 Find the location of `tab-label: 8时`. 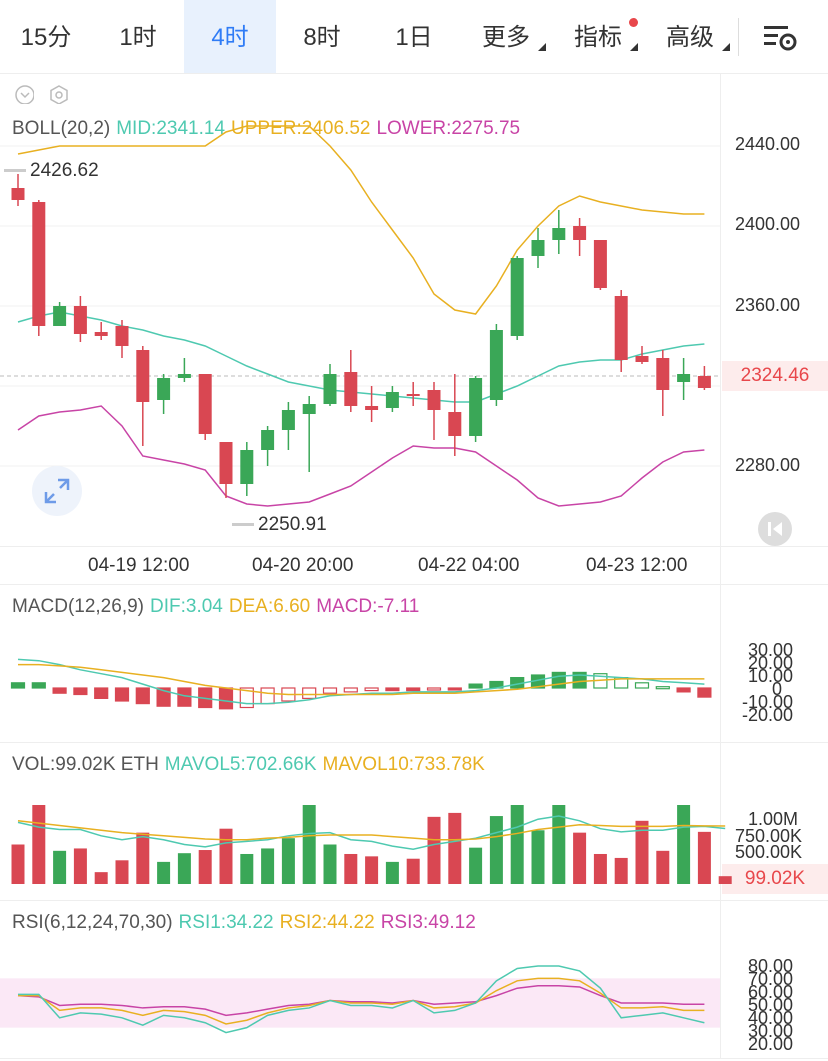

tab-label: 8时 is located at coordinates (322, 37).